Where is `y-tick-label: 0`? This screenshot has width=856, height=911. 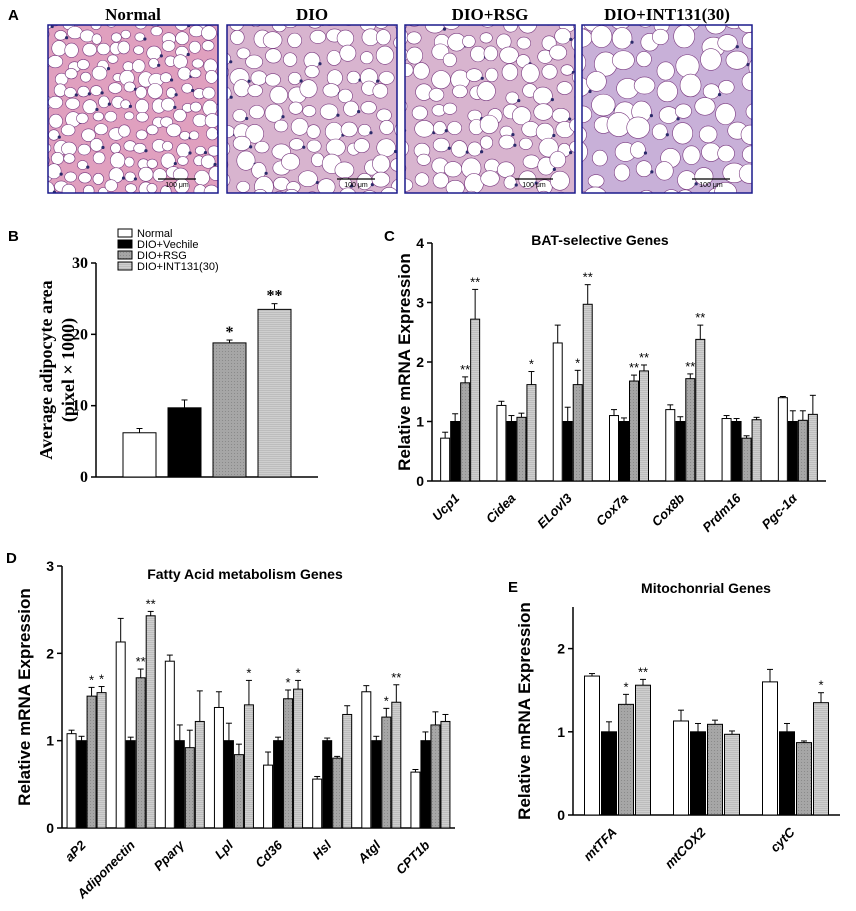 y-tick-label: 0 is located at coordinates (561, 815).